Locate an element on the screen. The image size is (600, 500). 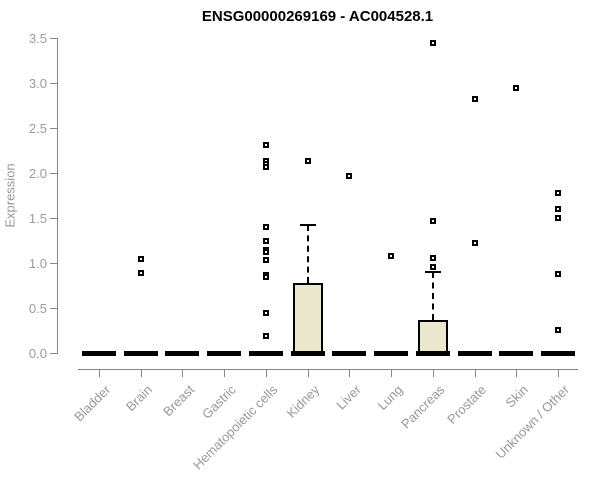
category-label: Breast is located at coordinates (178, 401).